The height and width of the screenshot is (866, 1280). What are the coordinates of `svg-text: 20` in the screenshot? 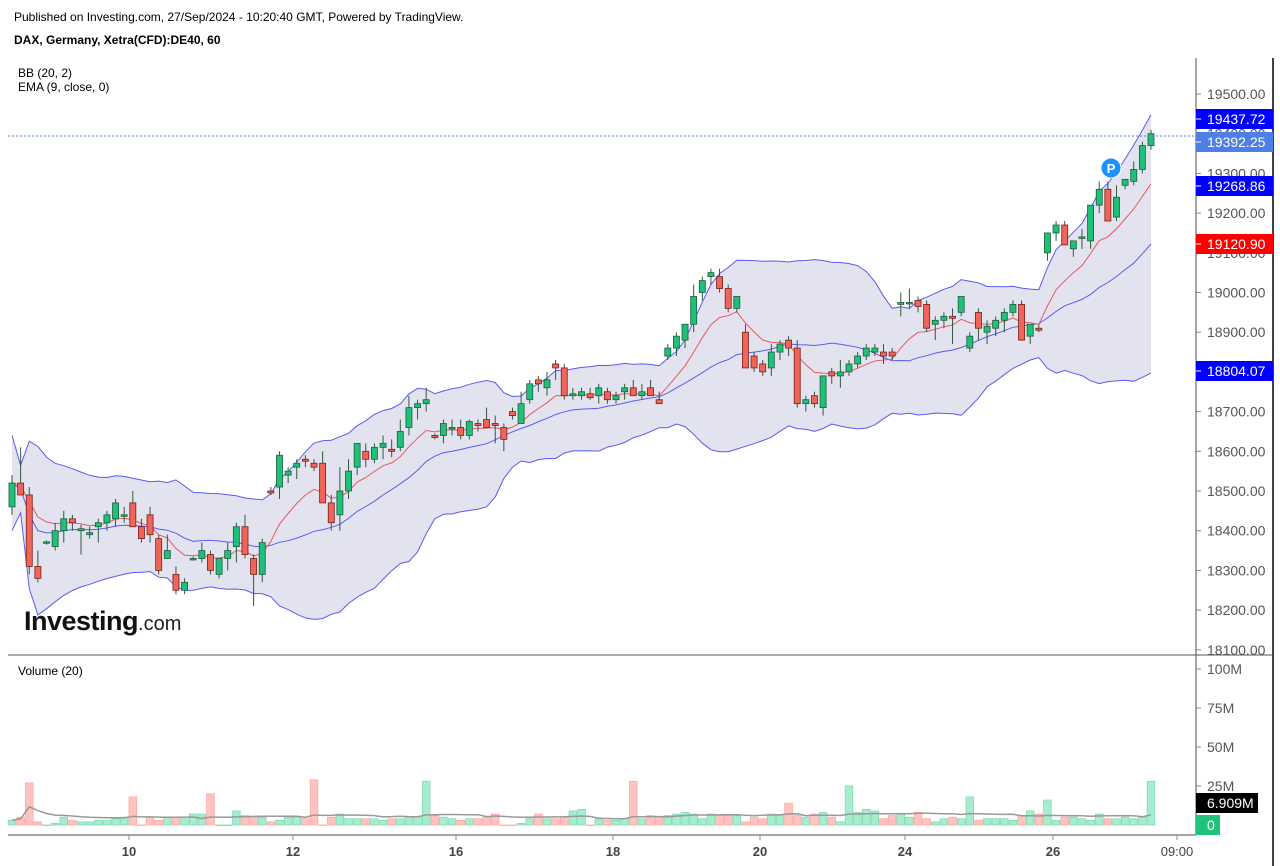 It's located at (760, 851).